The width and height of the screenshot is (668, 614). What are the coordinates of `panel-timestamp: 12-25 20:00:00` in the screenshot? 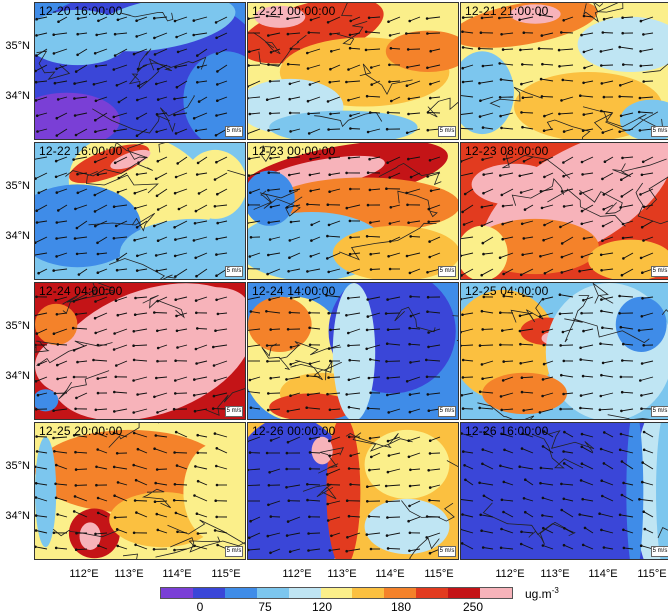 It's located at (81, 431).